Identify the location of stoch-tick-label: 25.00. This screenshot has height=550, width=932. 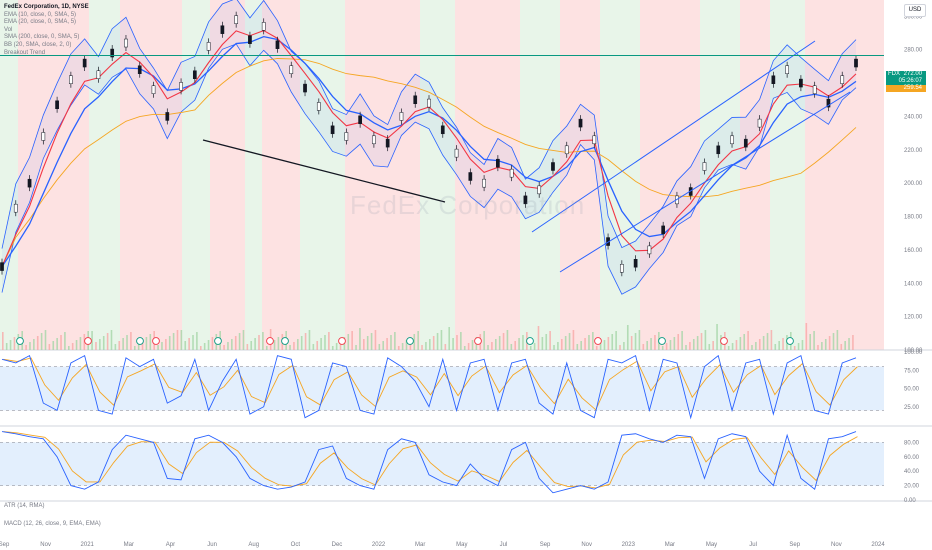
(912, 408).